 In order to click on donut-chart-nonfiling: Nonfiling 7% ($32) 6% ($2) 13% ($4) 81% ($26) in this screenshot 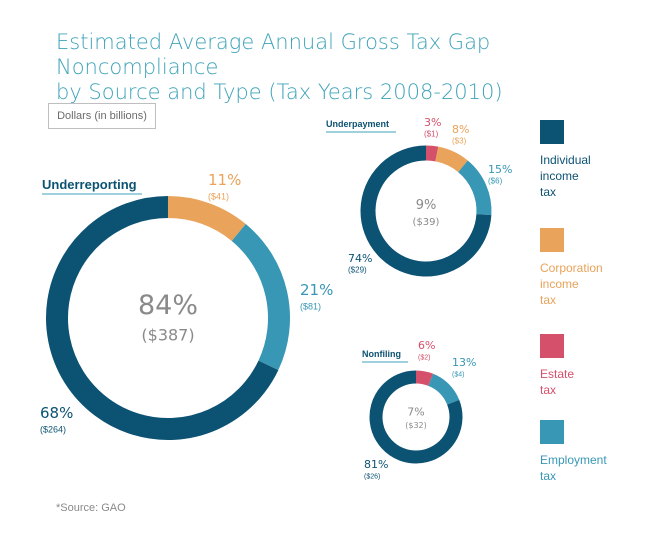, I will do `click(419, 409)`.